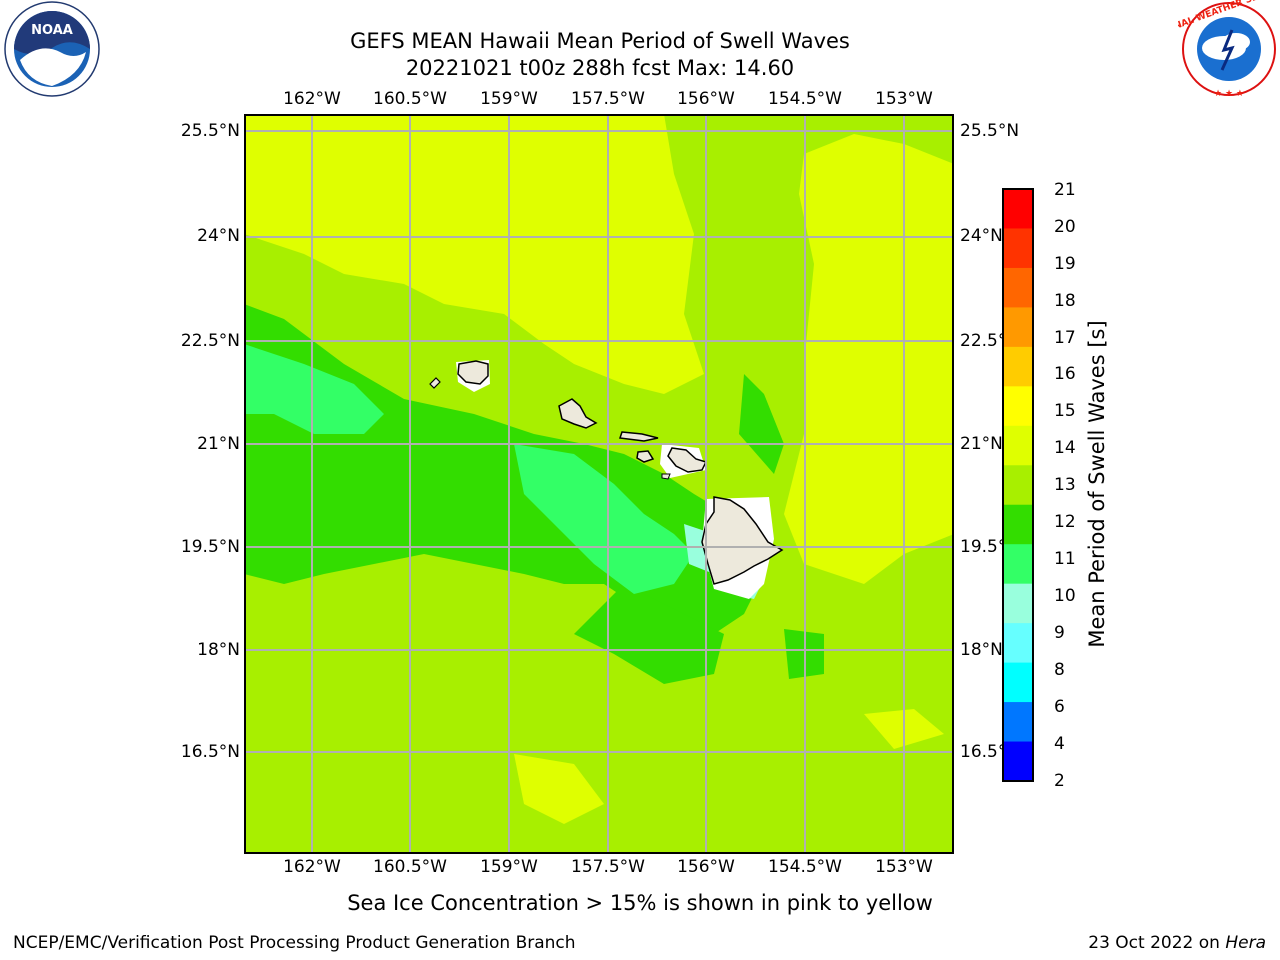 This screenshot has height=960, width=1280. What do you see at coordinates (1065, 338) in the screenshot?
I see `colorbar-tick: 17` at bounding box center [1065, 338].